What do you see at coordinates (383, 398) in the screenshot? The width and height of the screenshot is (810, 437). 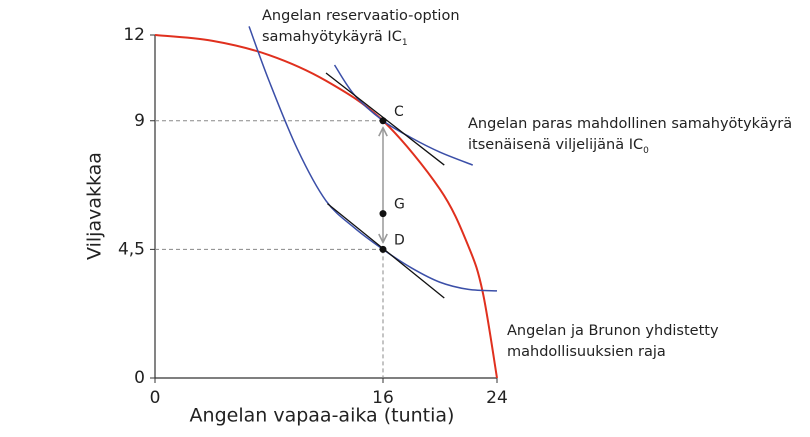 I see `x-tick-label: 16` at bounding box center [383, 398].